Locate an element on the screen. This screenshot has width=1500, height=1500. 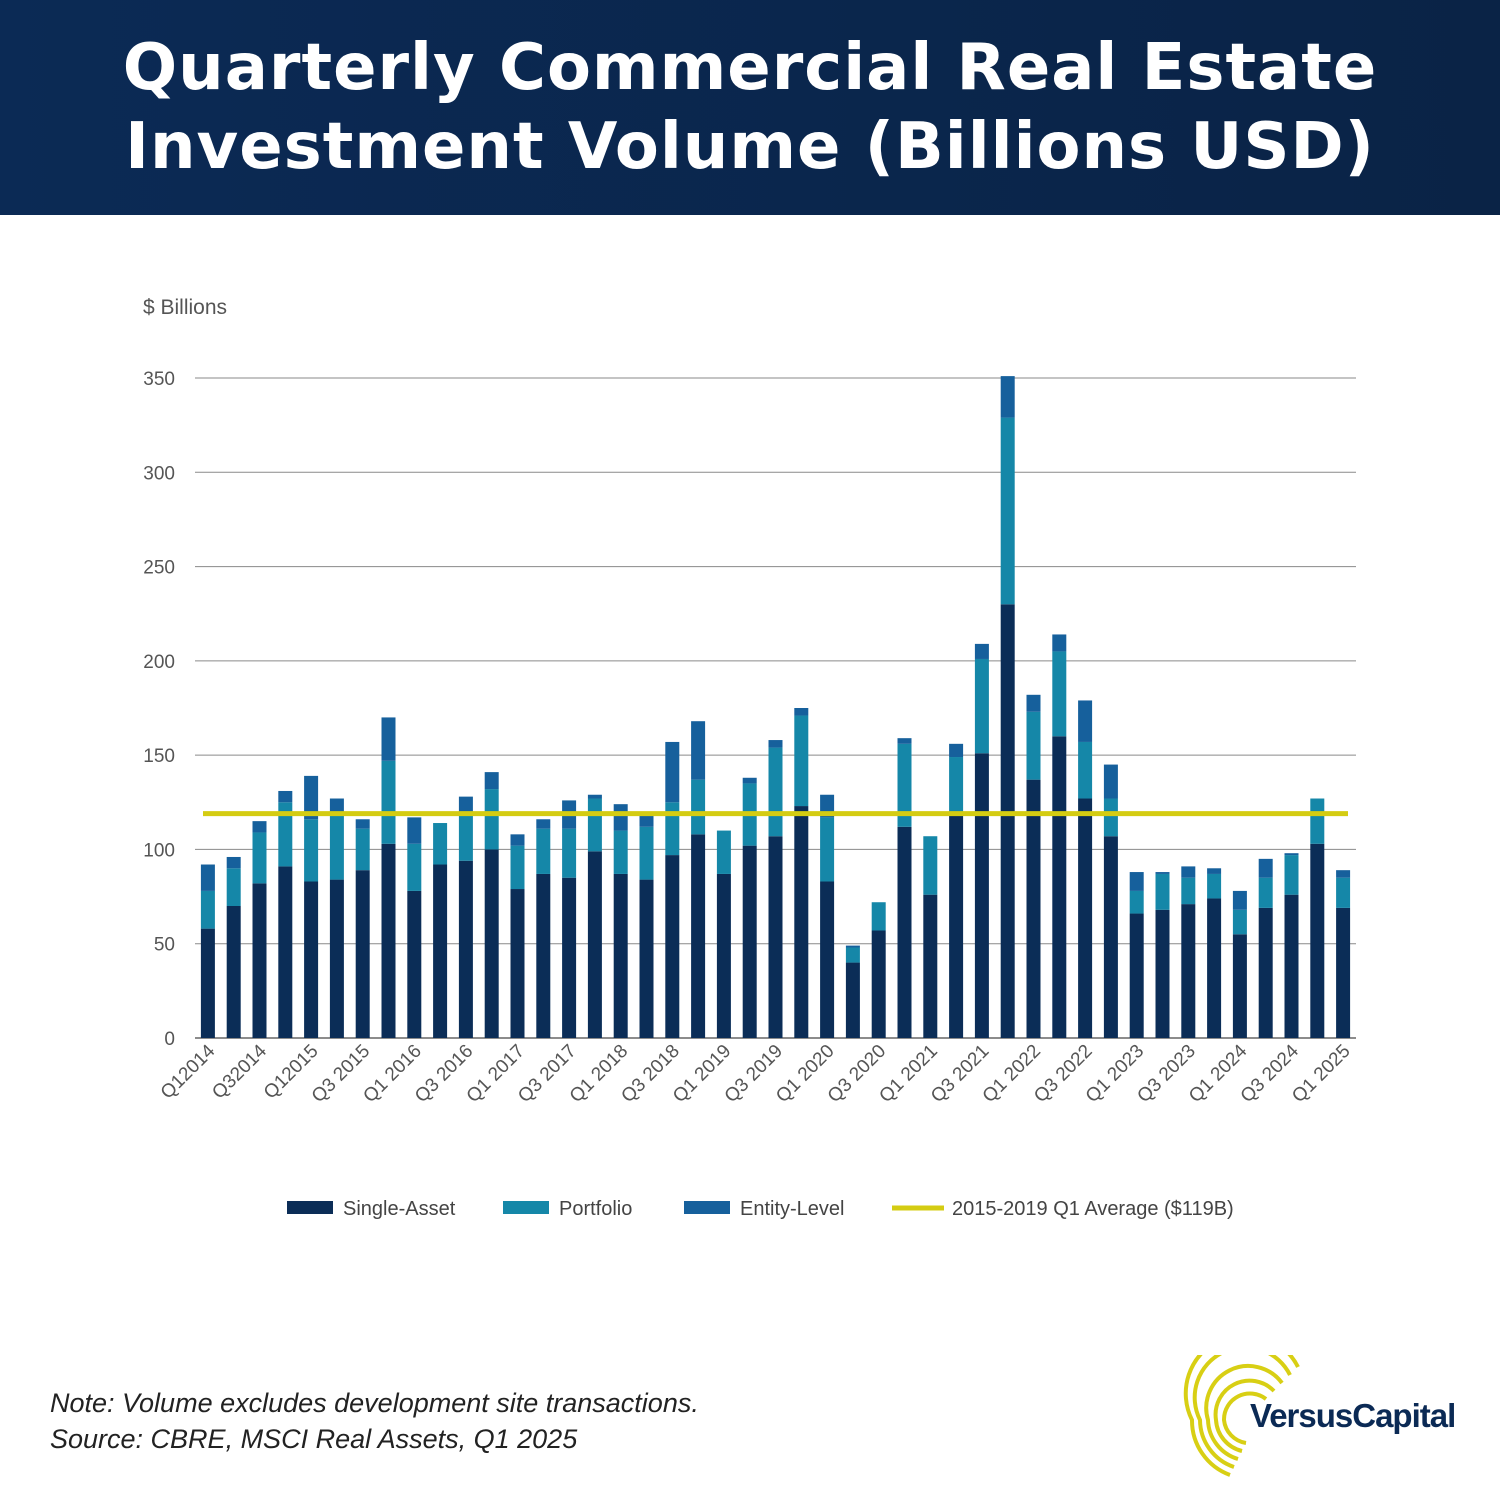
y-tick-label: 200 is located at coordinates (159, 662).